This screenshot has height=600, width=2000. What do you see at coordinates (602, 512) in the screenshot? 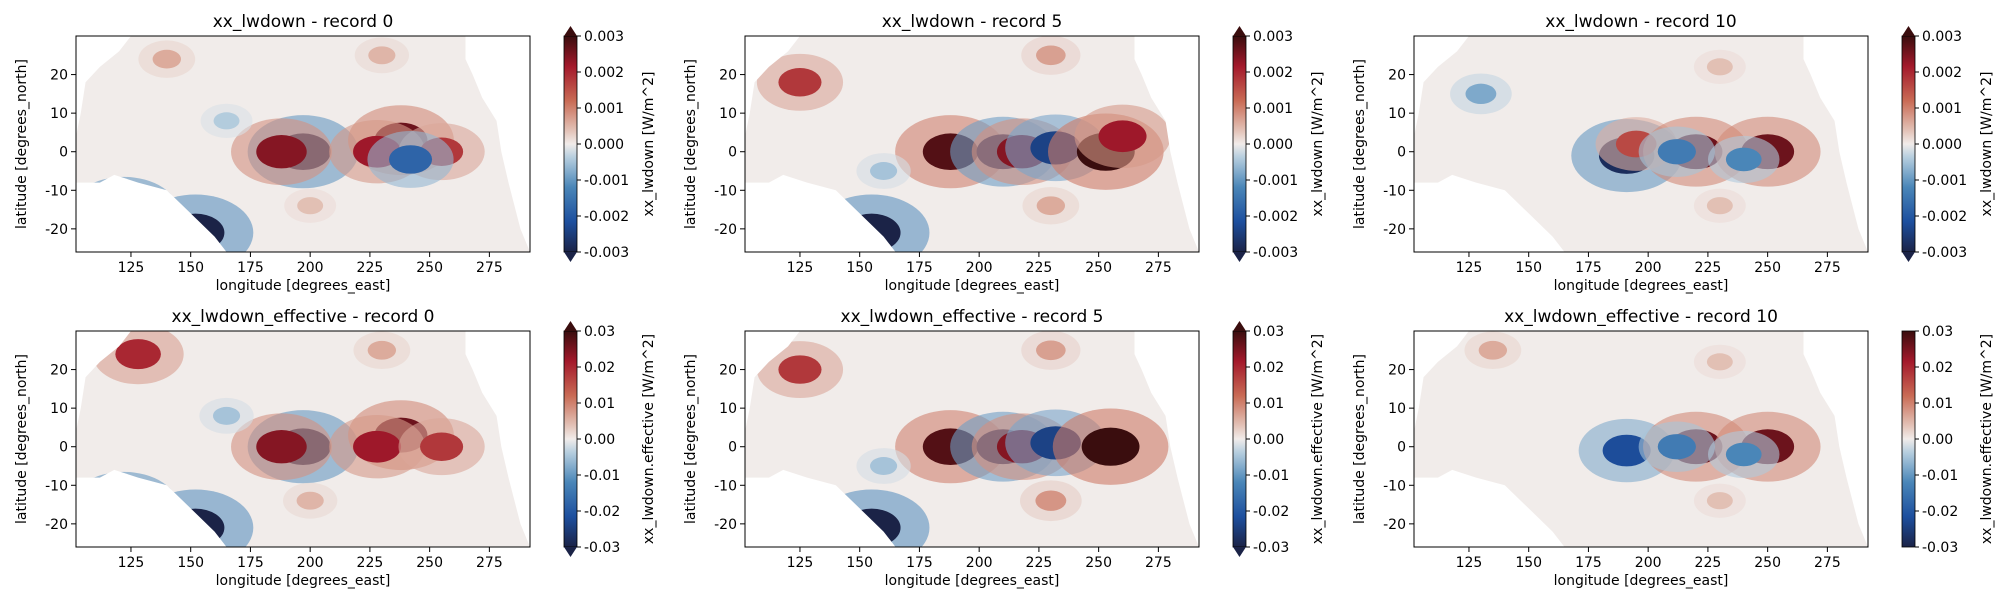
I see `colorbar-tick-label: -0.02` at bounding box center [602, 512].